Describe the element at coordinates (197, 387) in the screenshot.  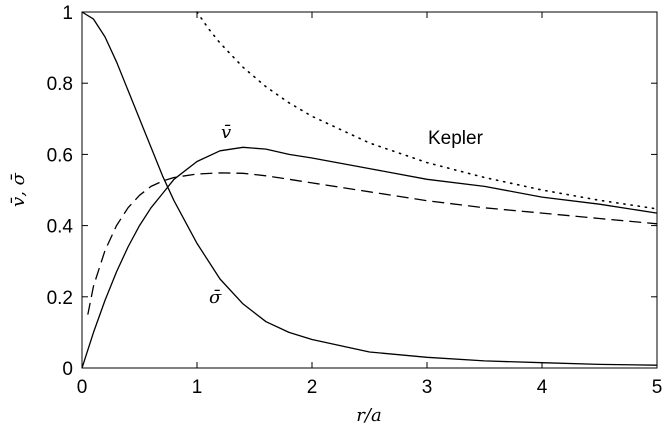
I see `x-tick-label: 1` at that location.